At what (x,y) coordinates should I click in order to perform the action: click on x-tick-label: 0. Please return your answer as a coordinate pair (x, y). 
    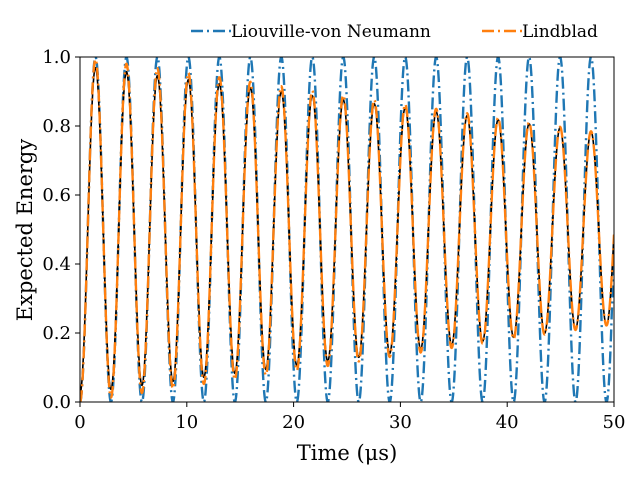
    Looking at the image, I should click on (79, 422).